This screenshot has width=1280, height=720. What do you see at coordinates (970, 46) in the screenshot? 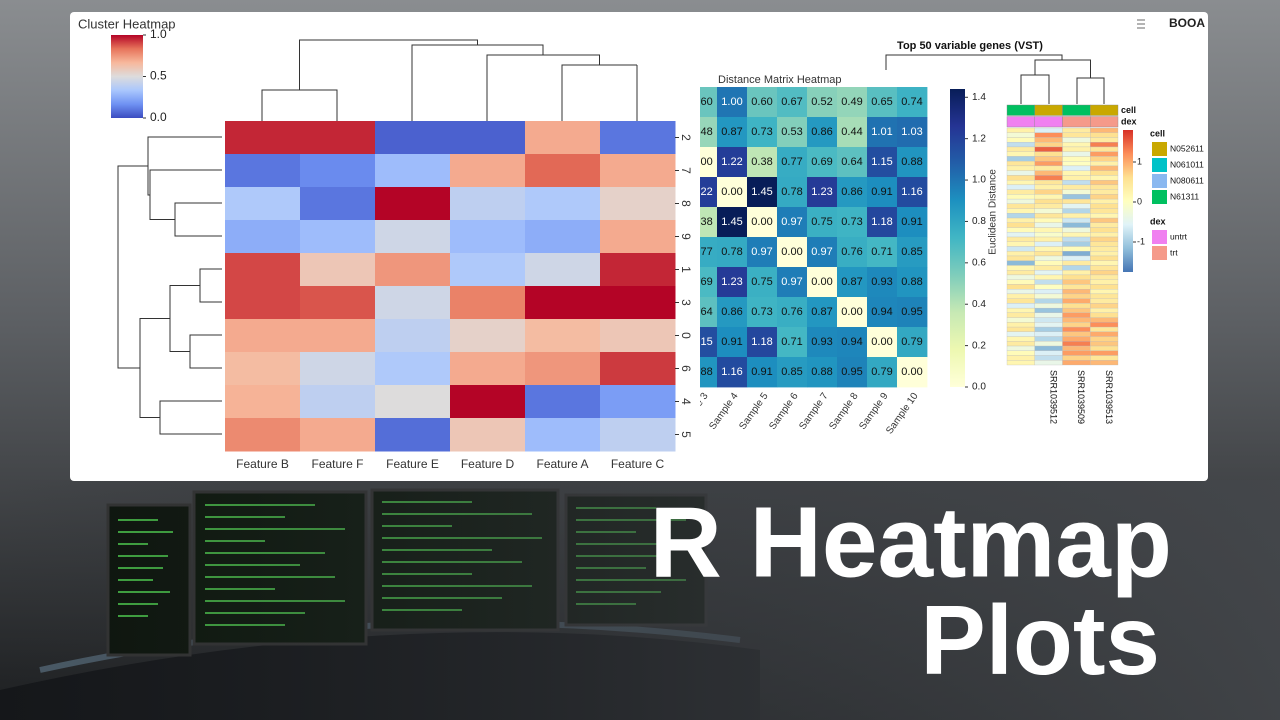
I see `chart-title: Top 50 variable genes (VST)` at bounding box center [970, 46].